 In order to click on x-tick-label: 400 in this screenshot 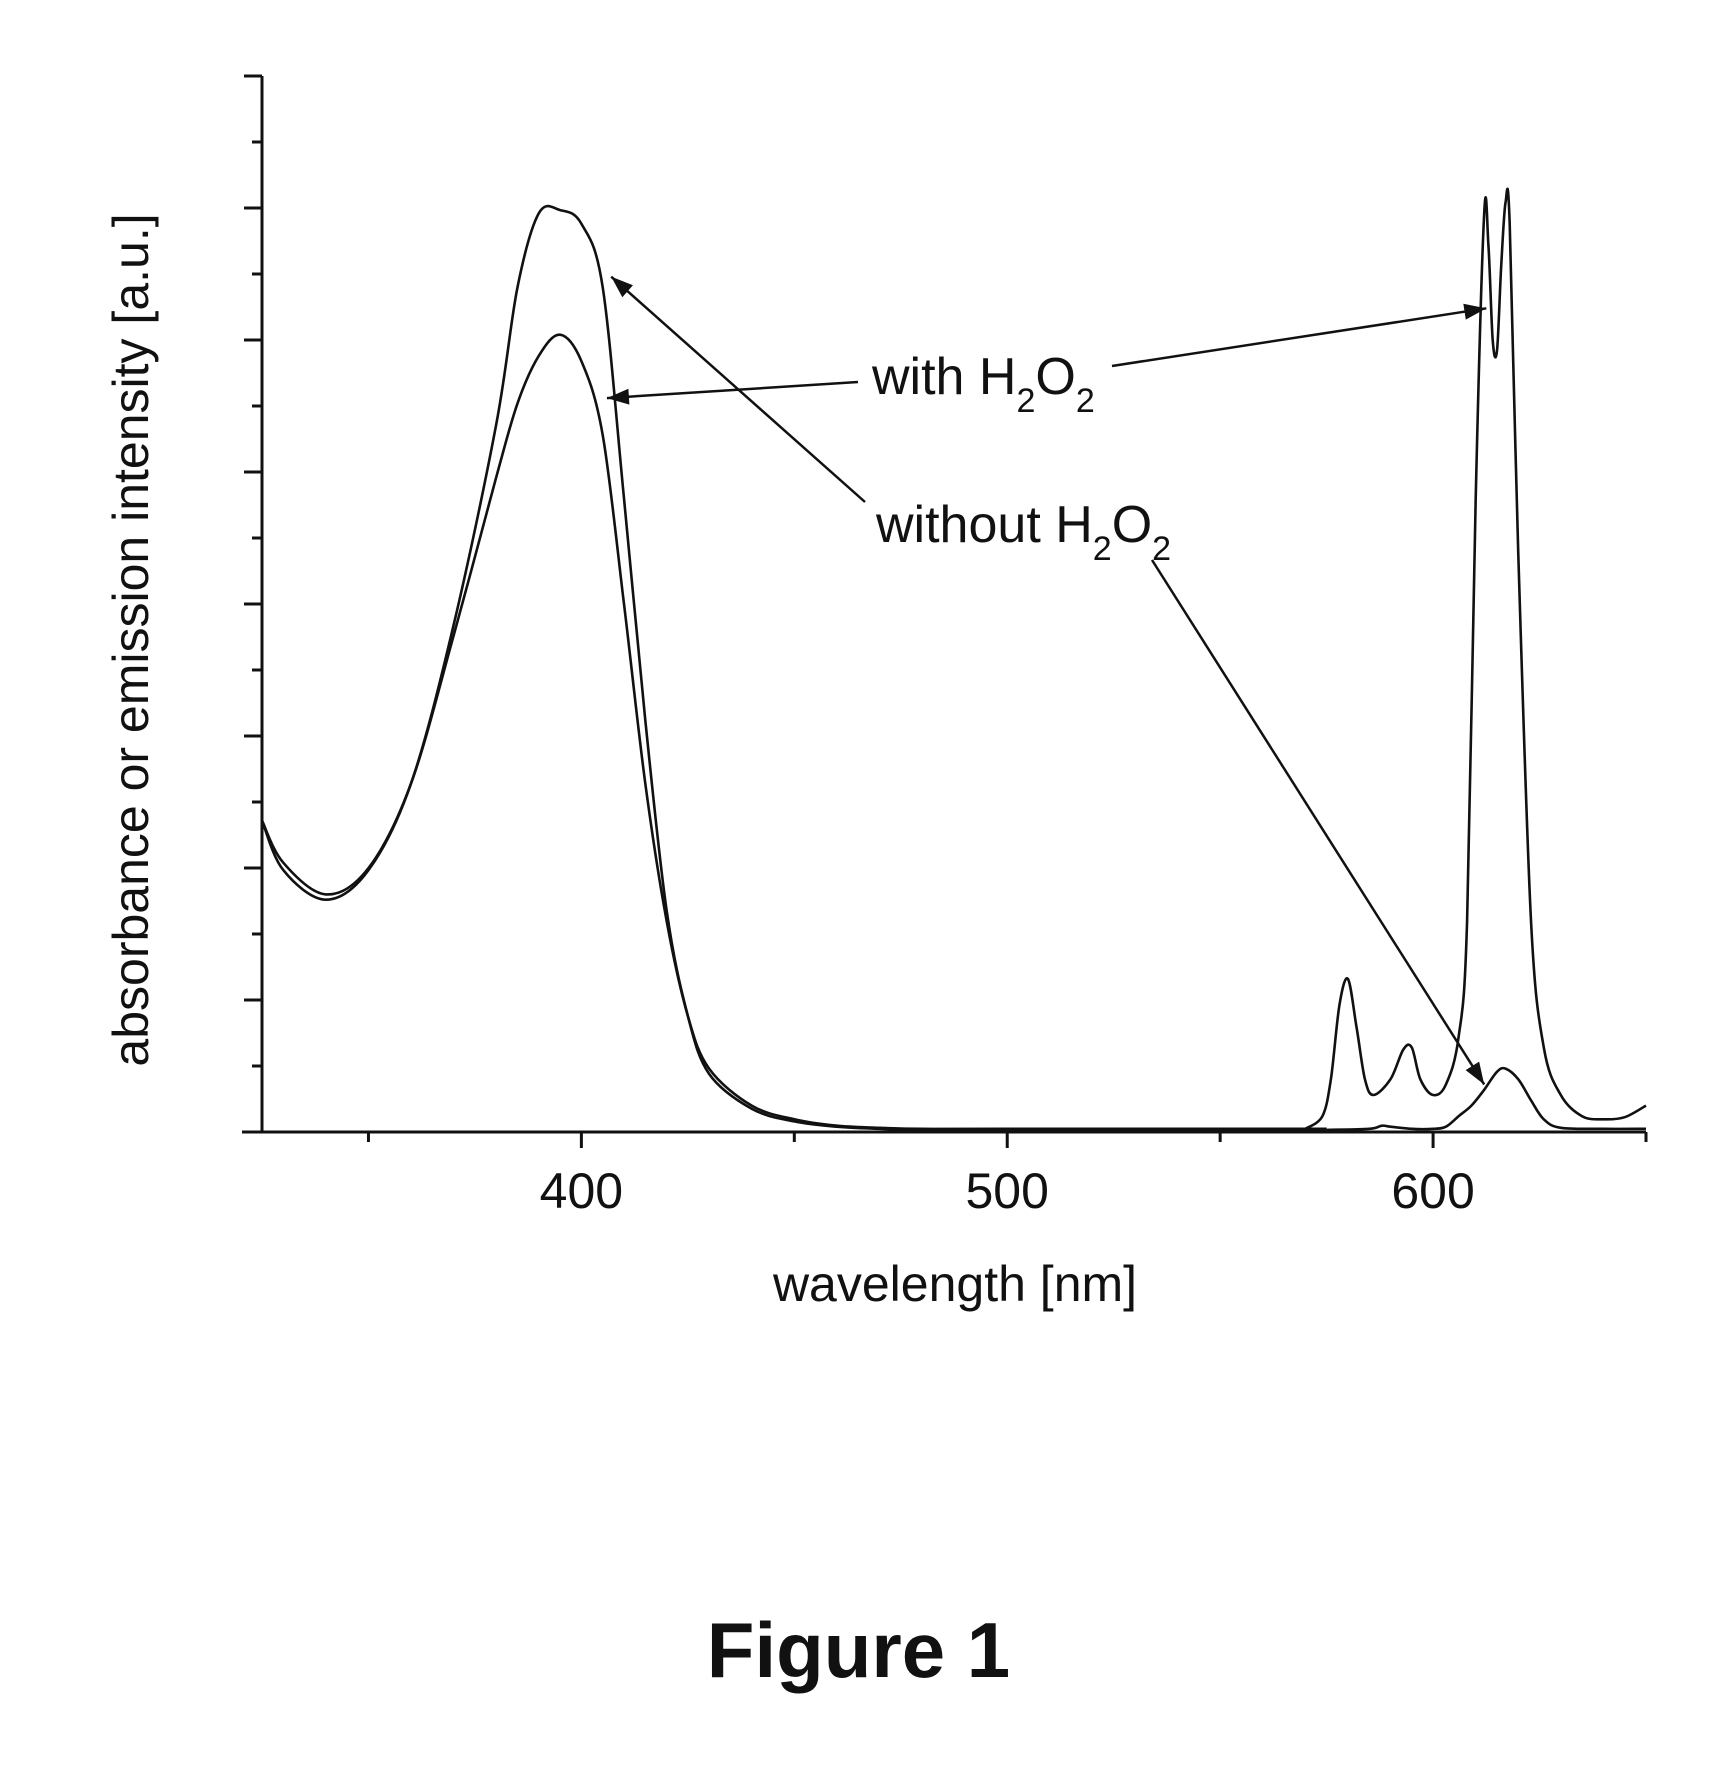, I will do `click(581, 1191)`.